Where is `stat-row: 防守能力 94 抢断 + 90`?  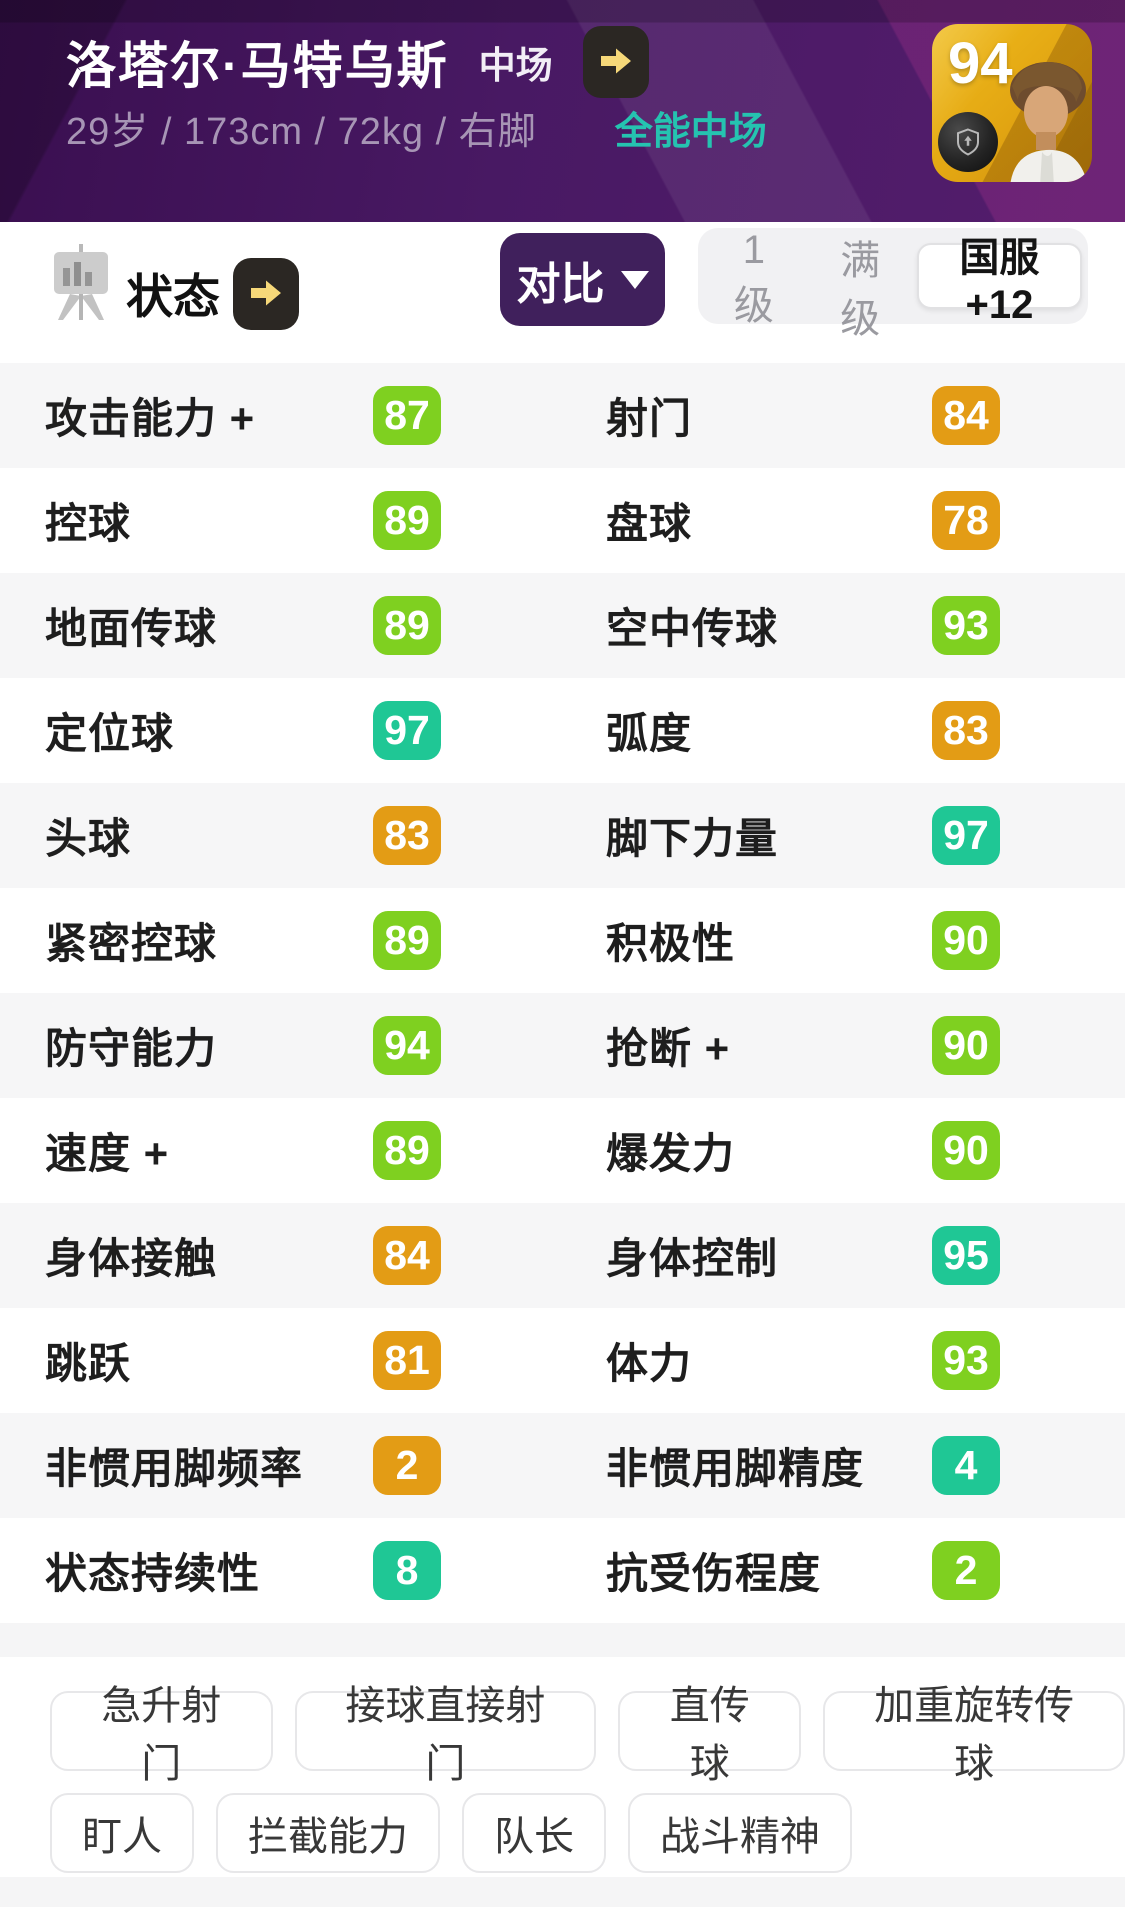
stat-row: 防守能力 94 抢断 + 90 is located at coordinates (562, 1045).